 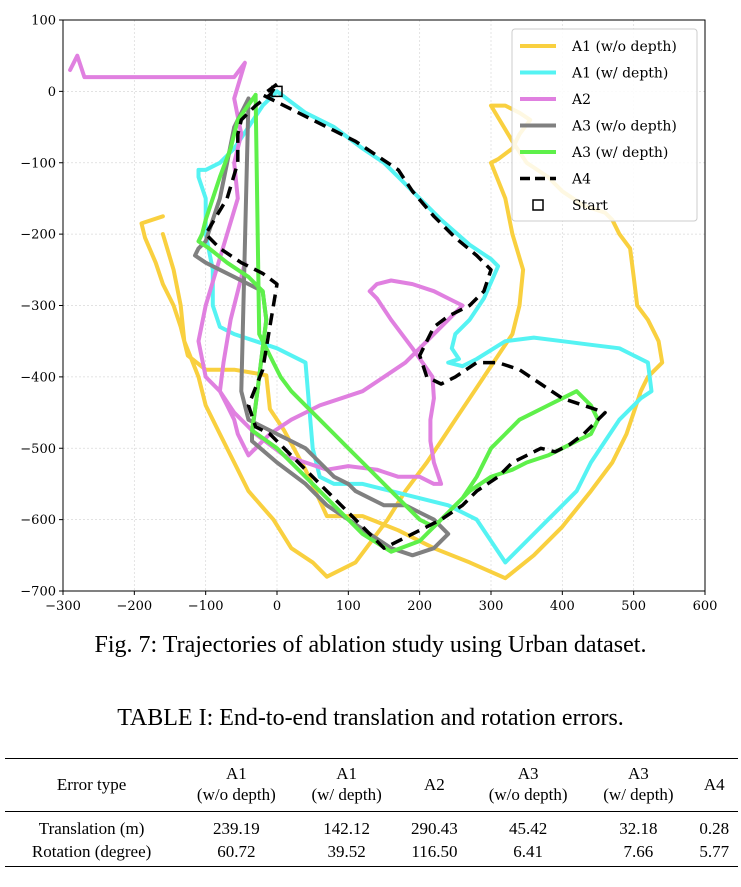 I want to click on table-cell: Rotation (degree), so click(x=91, y=851).